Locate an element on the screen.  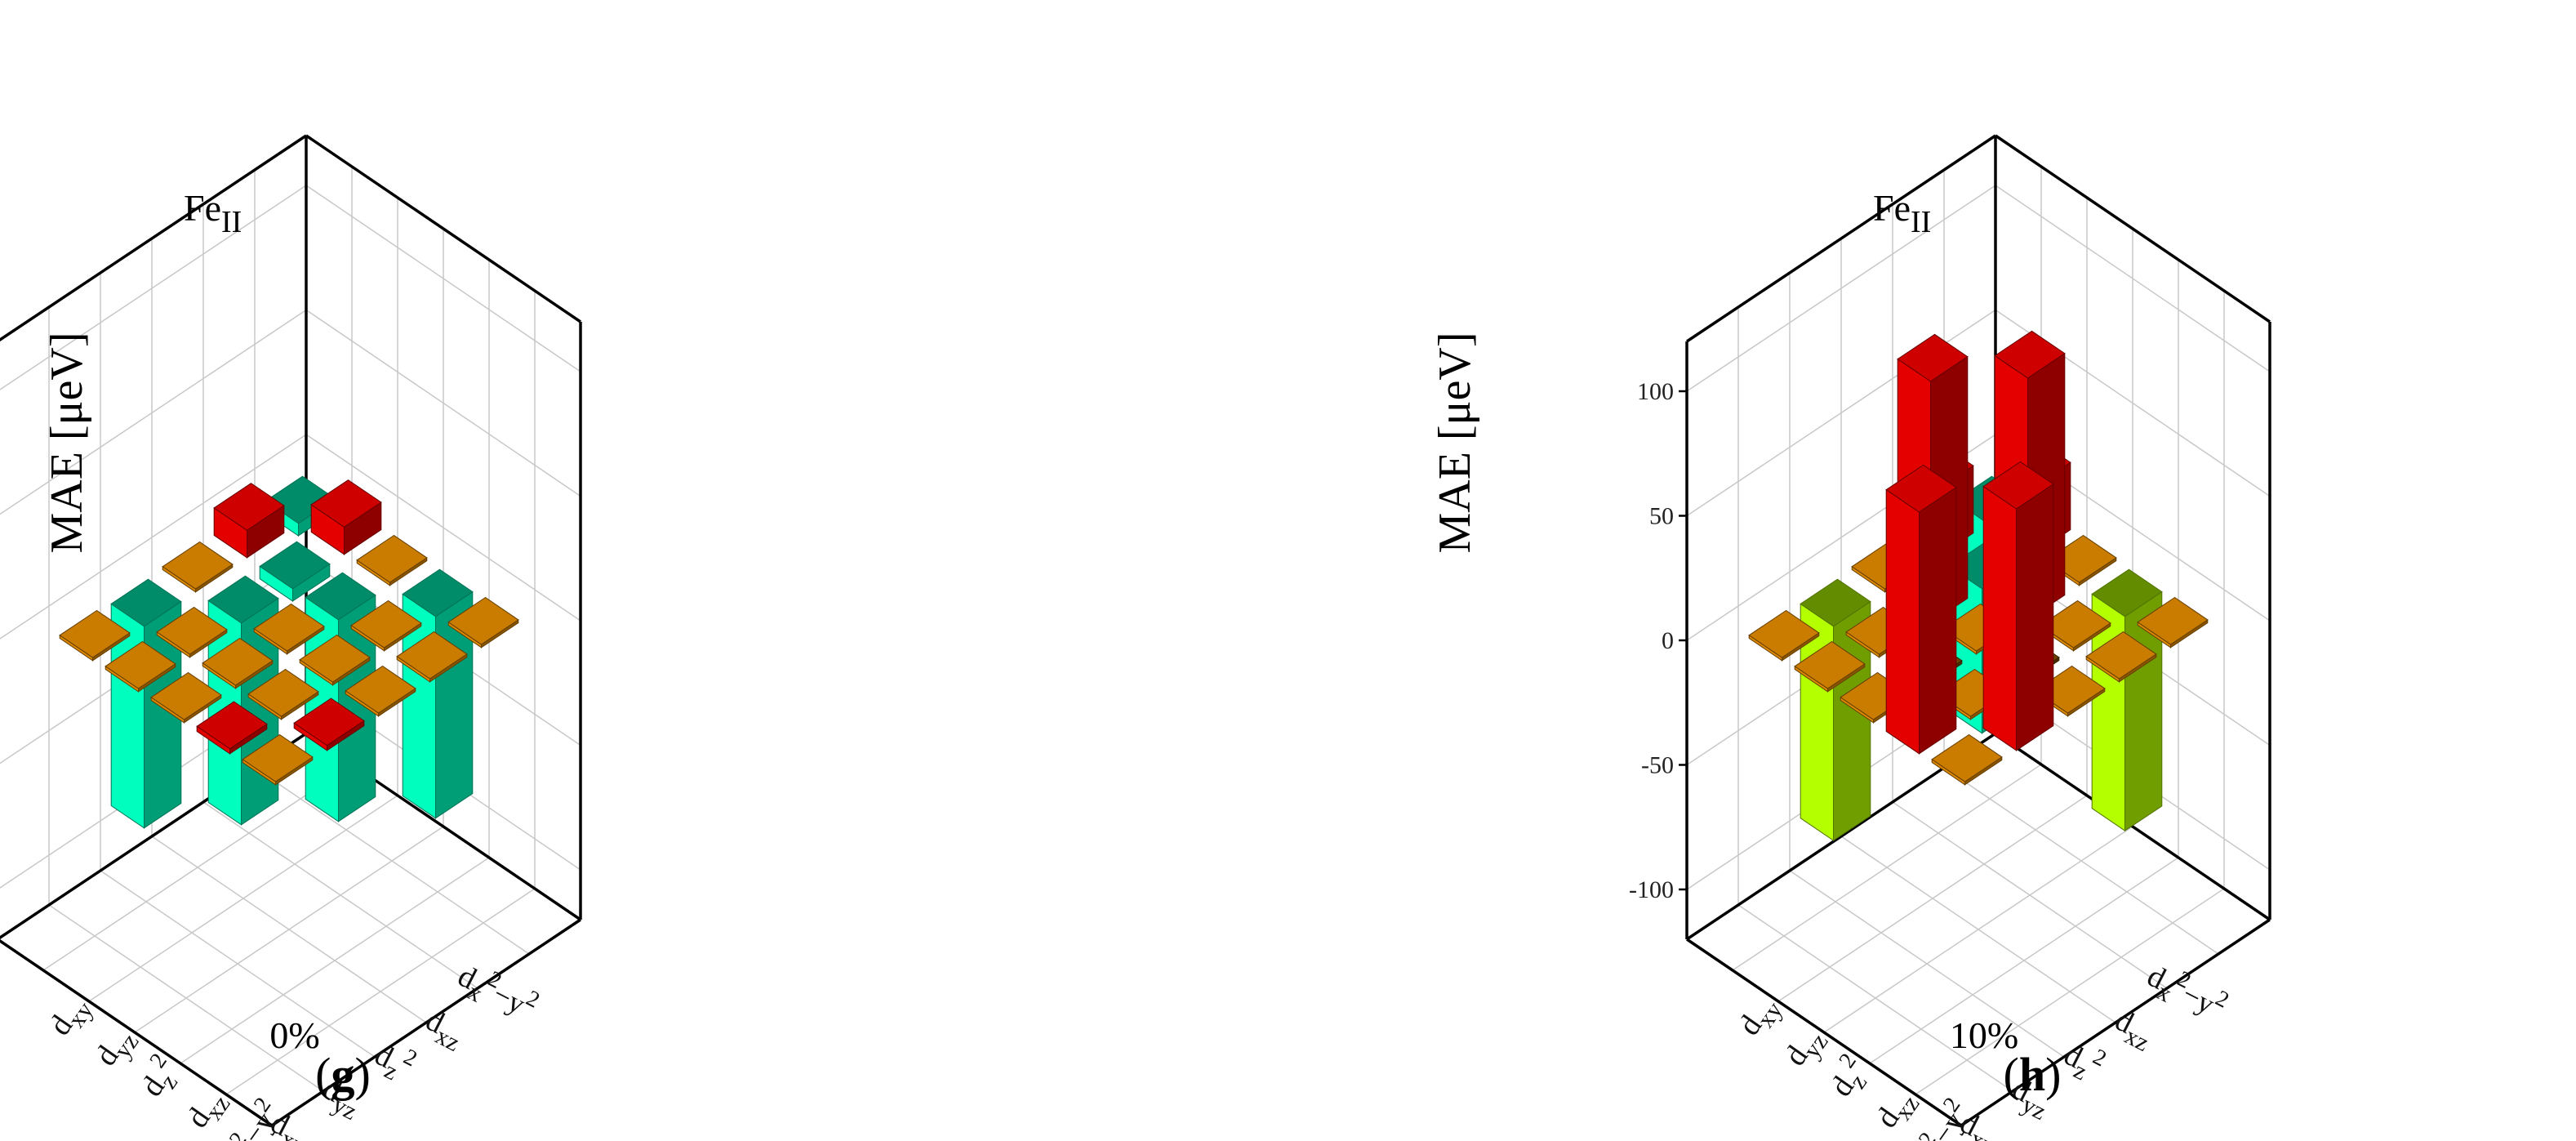
bar-dz2-dx2-y2 is located at coordinates (198, 567).